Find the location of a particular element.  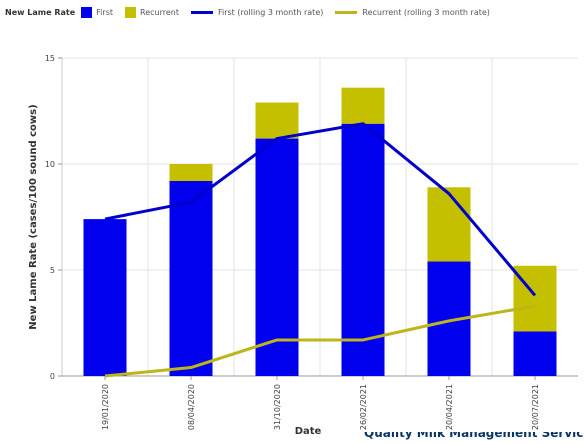

legend-label-first: First is located at coordinates (104, 12).